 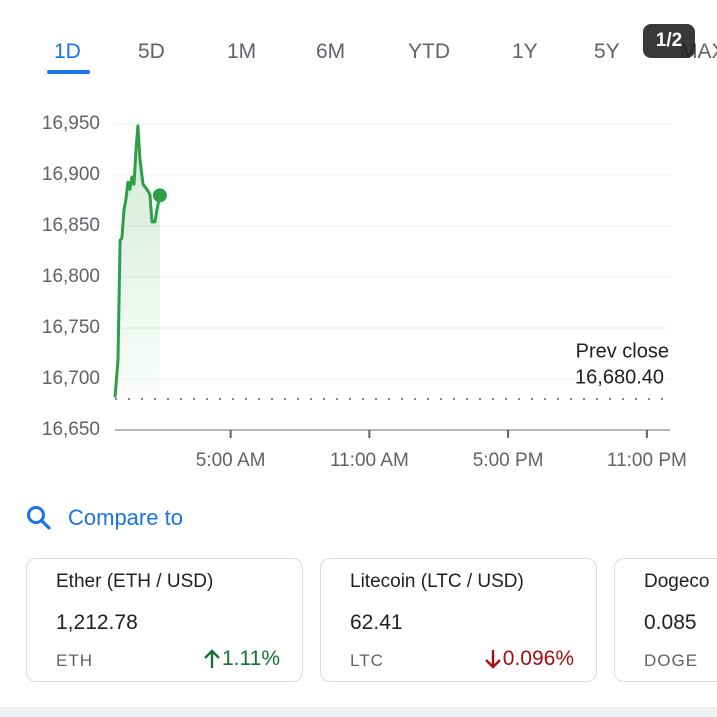 I want to click on x-tick-label: 11:00 PM, so click(x=647, y=460).